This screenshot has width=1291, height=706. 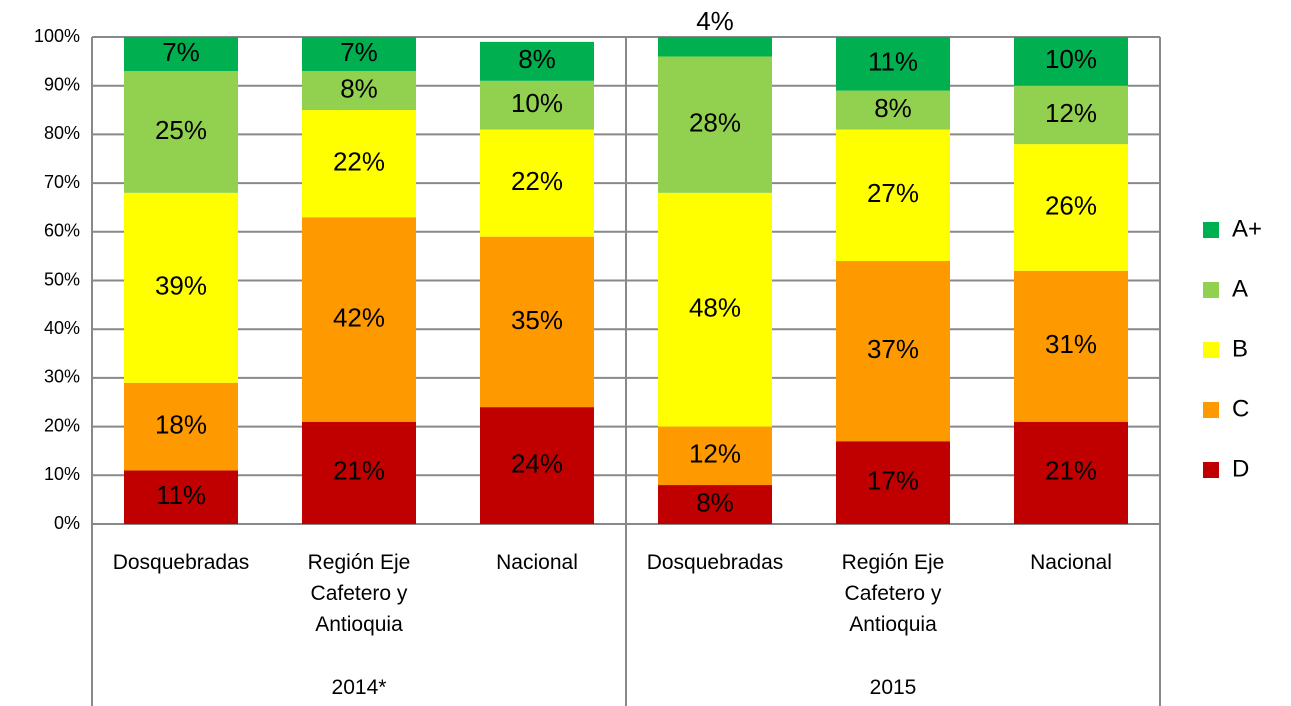 What do you see at coordinates (67, 523) in the screenshot?
I see `y-tick-label: 0%` at bounding box center [67, 523].